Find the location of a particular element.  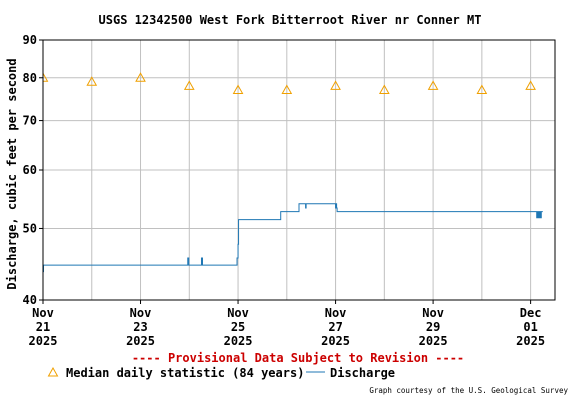

x-tick-label: 27 is located at coordinates (335, 327).